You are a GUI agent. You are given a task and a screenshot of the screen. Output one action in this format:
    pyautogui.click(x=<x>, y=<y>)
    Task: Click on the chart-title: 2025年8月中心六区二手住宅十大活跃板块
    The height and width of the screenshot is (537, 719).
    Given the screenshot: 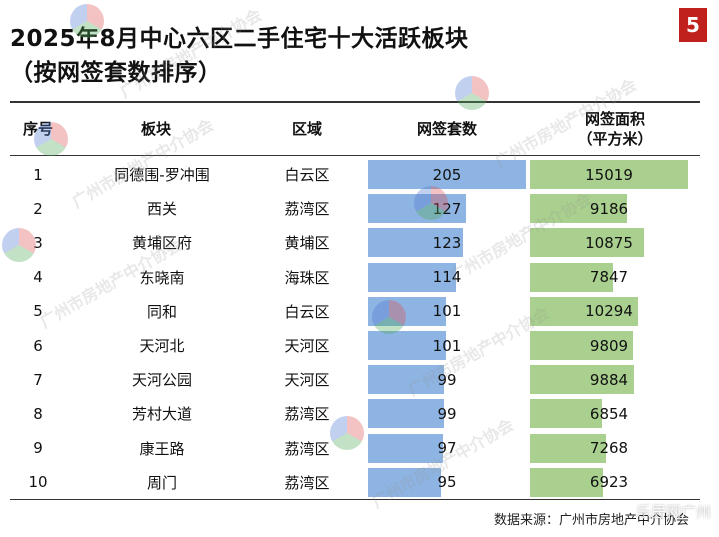 What is the action you would take?
    pyautogui.click(x=239, y=39)
    